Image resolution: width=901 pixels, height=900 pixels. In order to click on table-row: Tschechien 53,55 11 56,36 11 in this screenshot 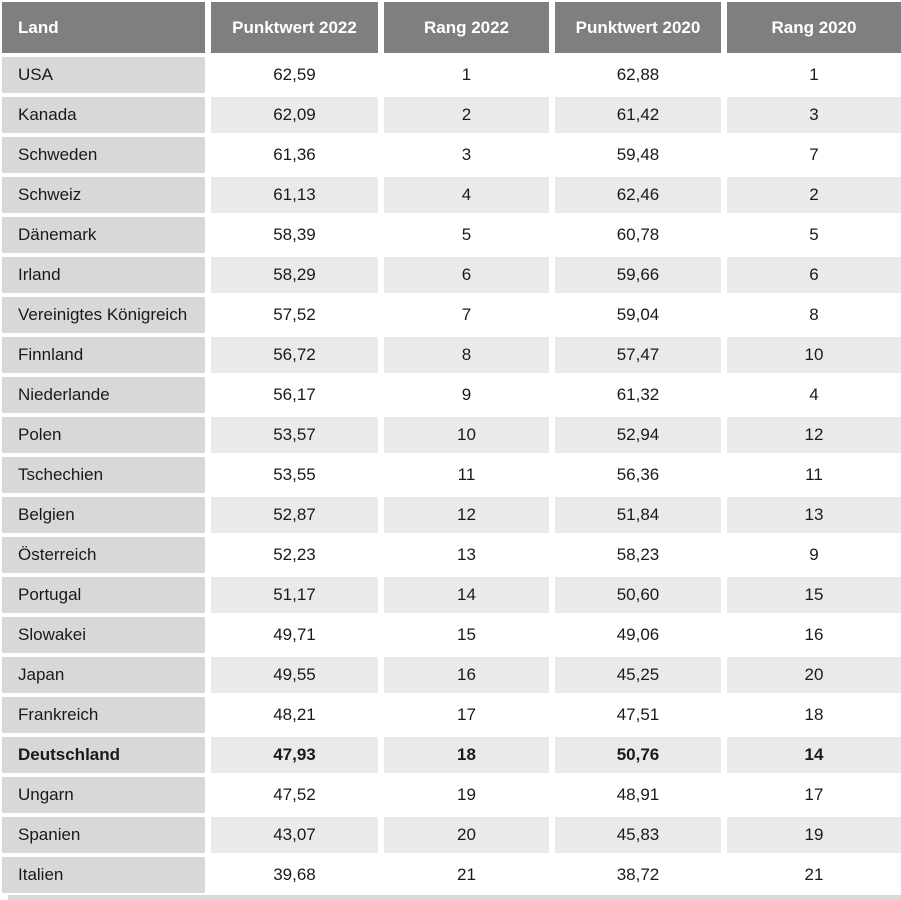, I will do `click(451, 475)`.